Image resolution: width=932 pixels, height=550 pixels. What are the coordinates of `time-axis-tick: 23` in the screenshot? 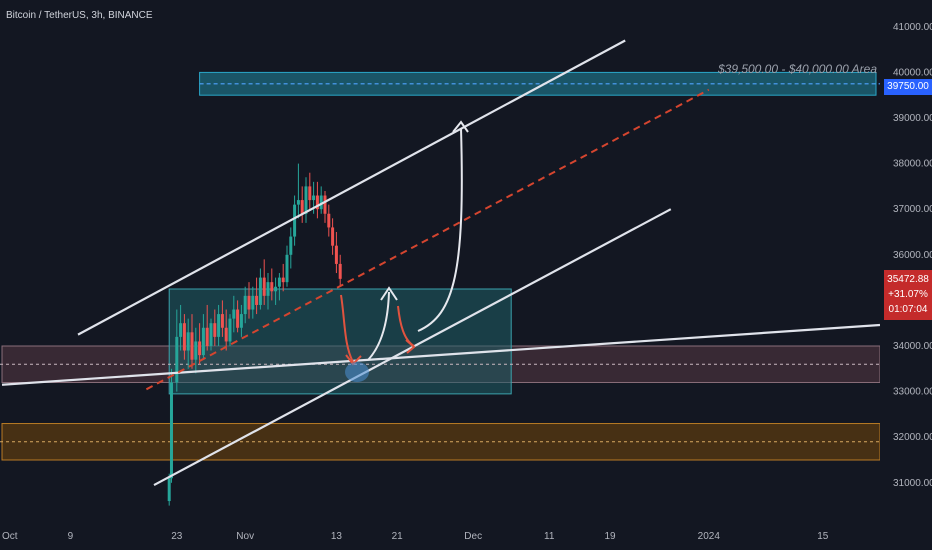 It's located at (177, 536).